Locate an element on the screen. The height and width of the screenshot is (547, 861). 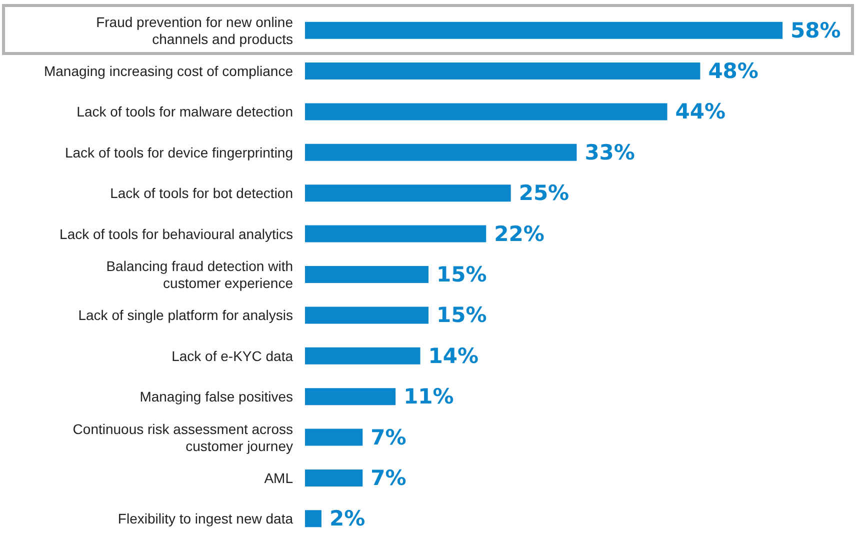
y-tick-label: Lack of tools for malware detection is located at coordinates (184, 112).